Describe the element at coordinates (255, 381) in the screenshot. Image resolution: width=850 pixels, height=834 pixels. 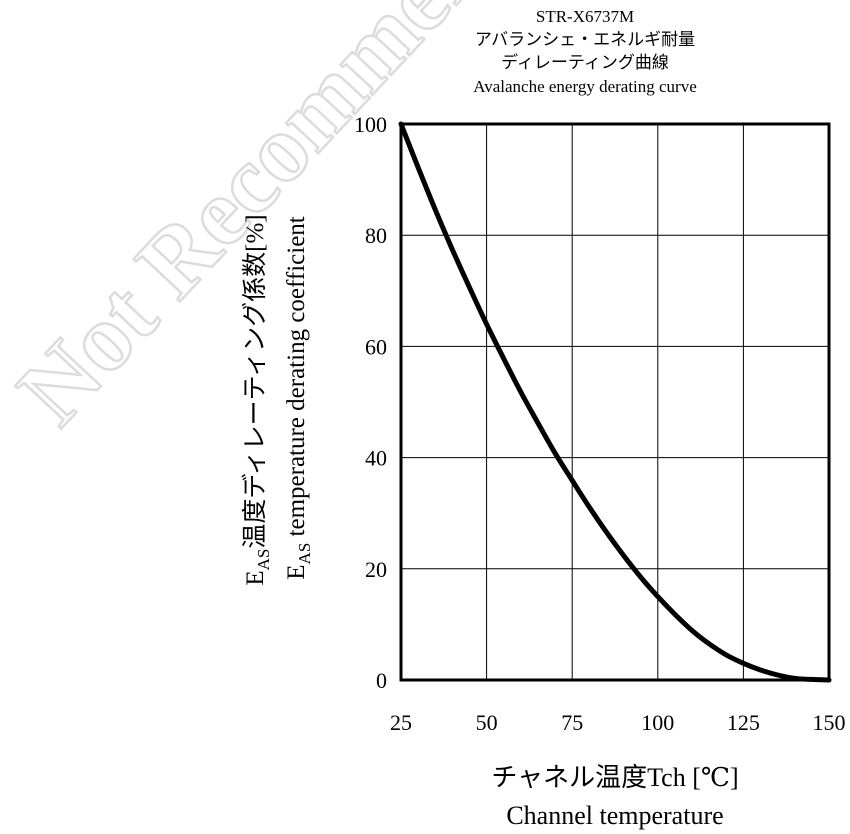
I see `y-axis-title-jp-rest: 温度ディレーティング係数[%]` at that location.